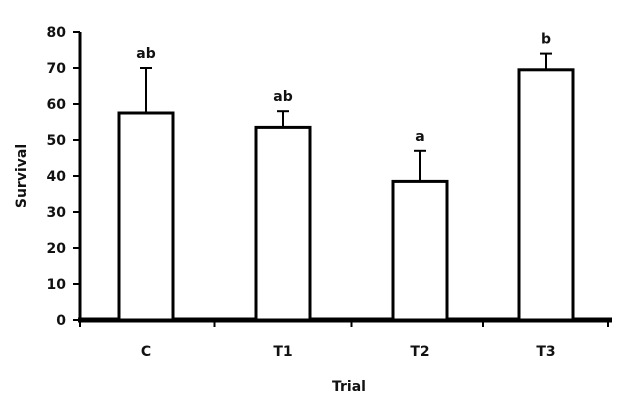 This screenshot has width=627, height=405. I want to click on x-category-label-c: C, so click(146, 352).